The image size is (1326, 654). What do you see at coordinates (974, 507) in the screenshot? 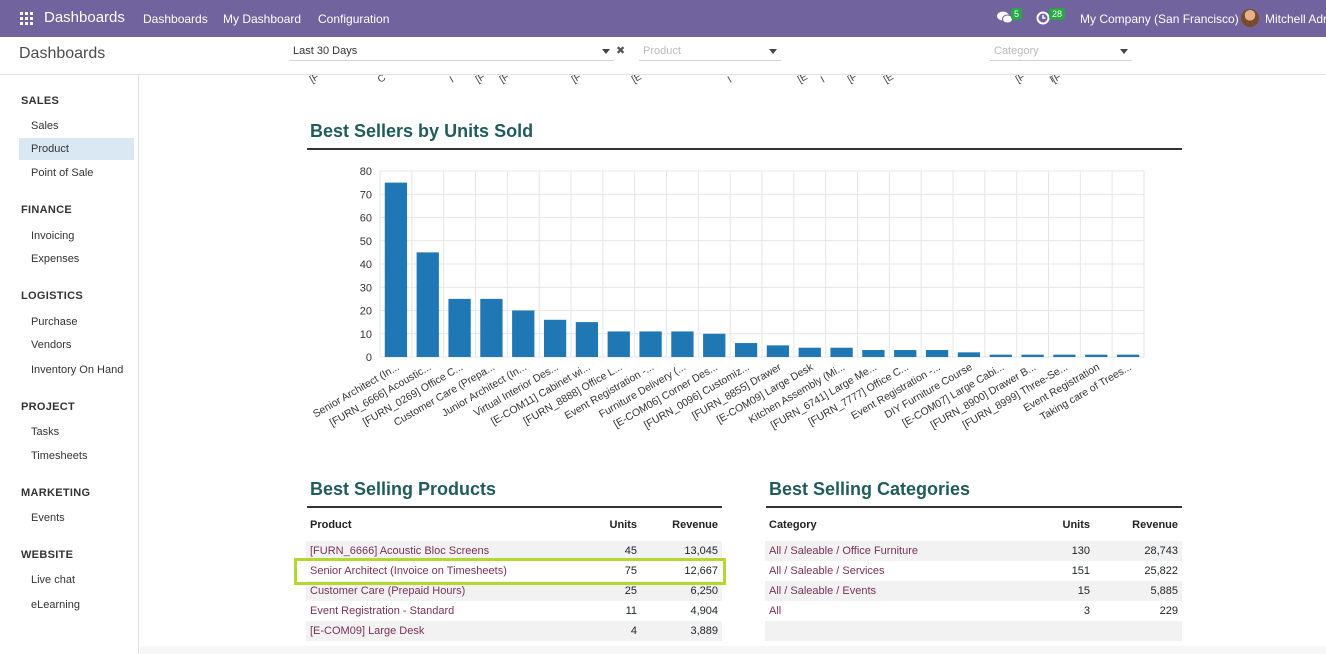
I see `categories-title-divider` at bounding box center [974, 507].